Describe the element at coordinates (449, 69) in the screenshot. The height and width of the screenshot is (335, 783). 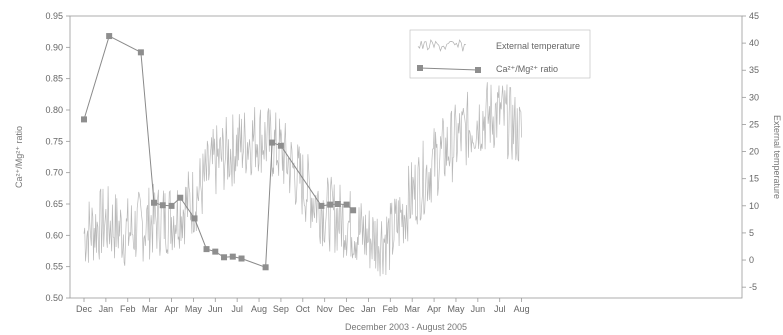
I see `legend-ratio-line` at that location.